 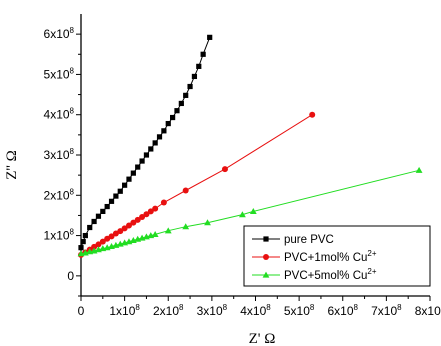 What do you see at coordinates (309, 240) in the screenshot?
I see `legend-label: pure PVC` at bounding box center [309, 240].